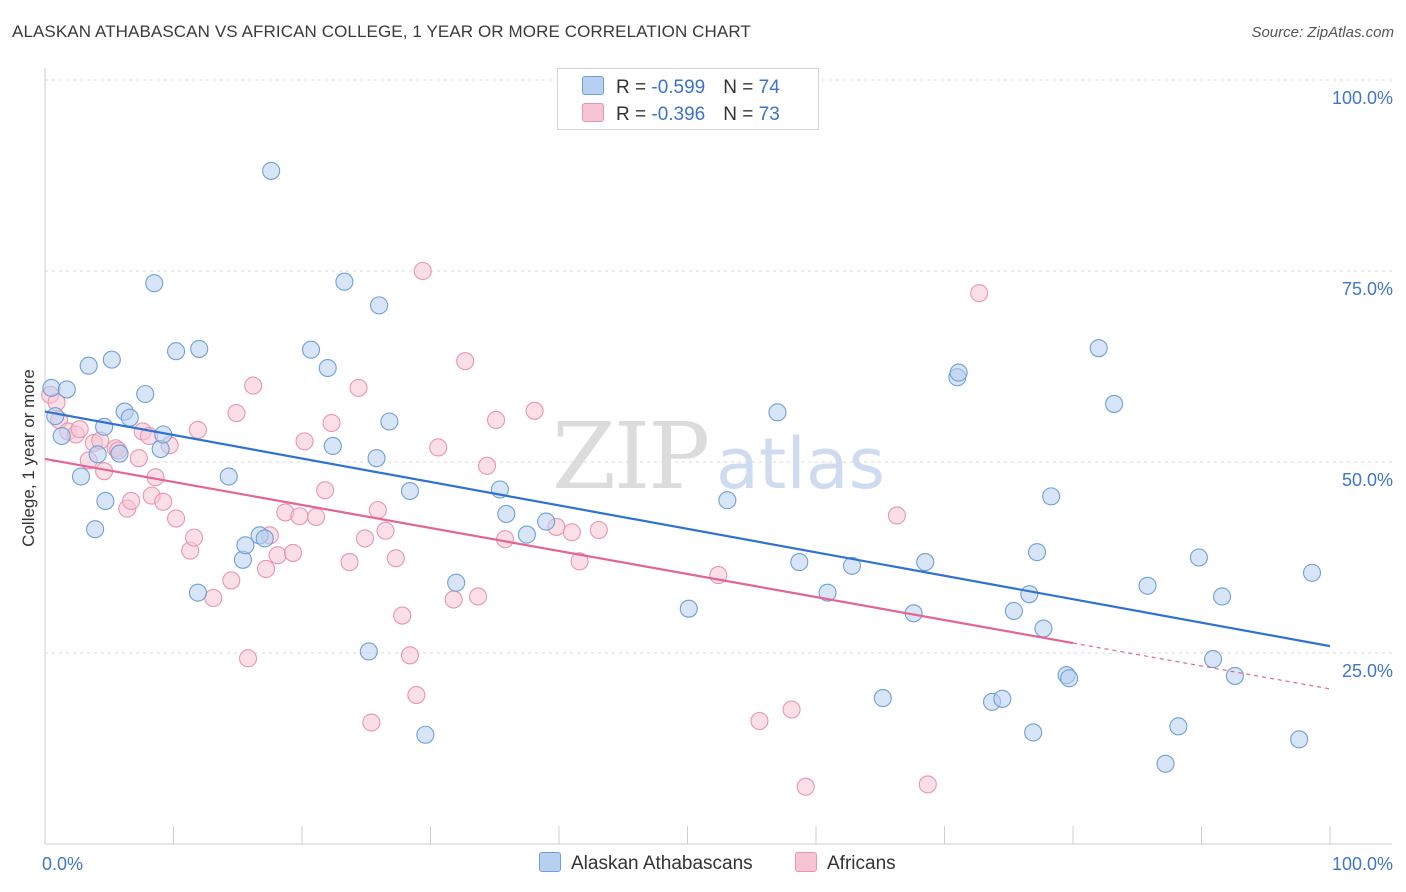 The width and height of the screenshot is (1406, 892). I want to click on legend-item-alaskan-athabascans: Alaskan Athabascans, so click(646, 863).